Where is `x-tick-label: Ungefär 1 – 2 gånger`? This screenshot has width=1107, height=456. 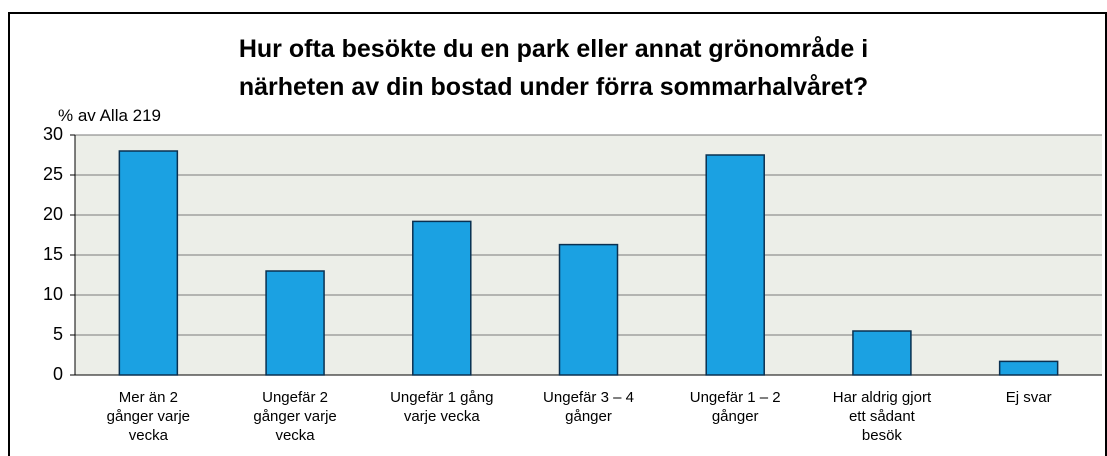 x-tick-label: Ungefär 1 – 2 gånger is located at coordinates (735, 407).